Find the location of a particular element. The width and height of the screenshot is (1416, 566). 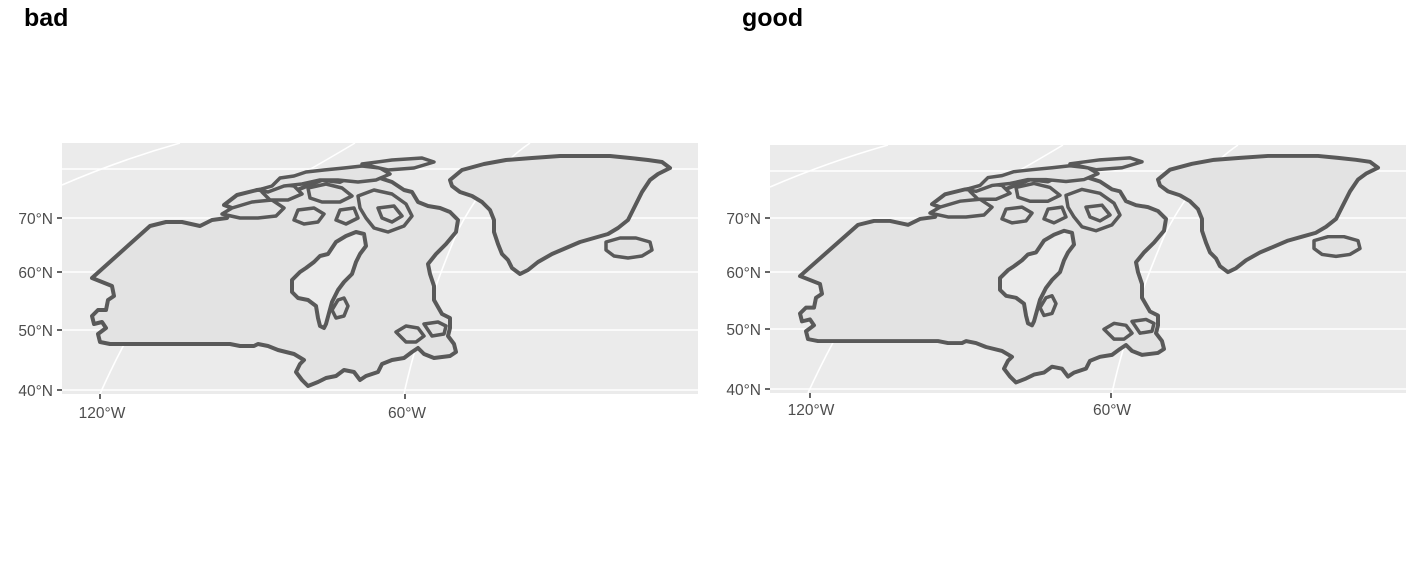

panel-title-bad: bad is located at coordinates (46, 18).